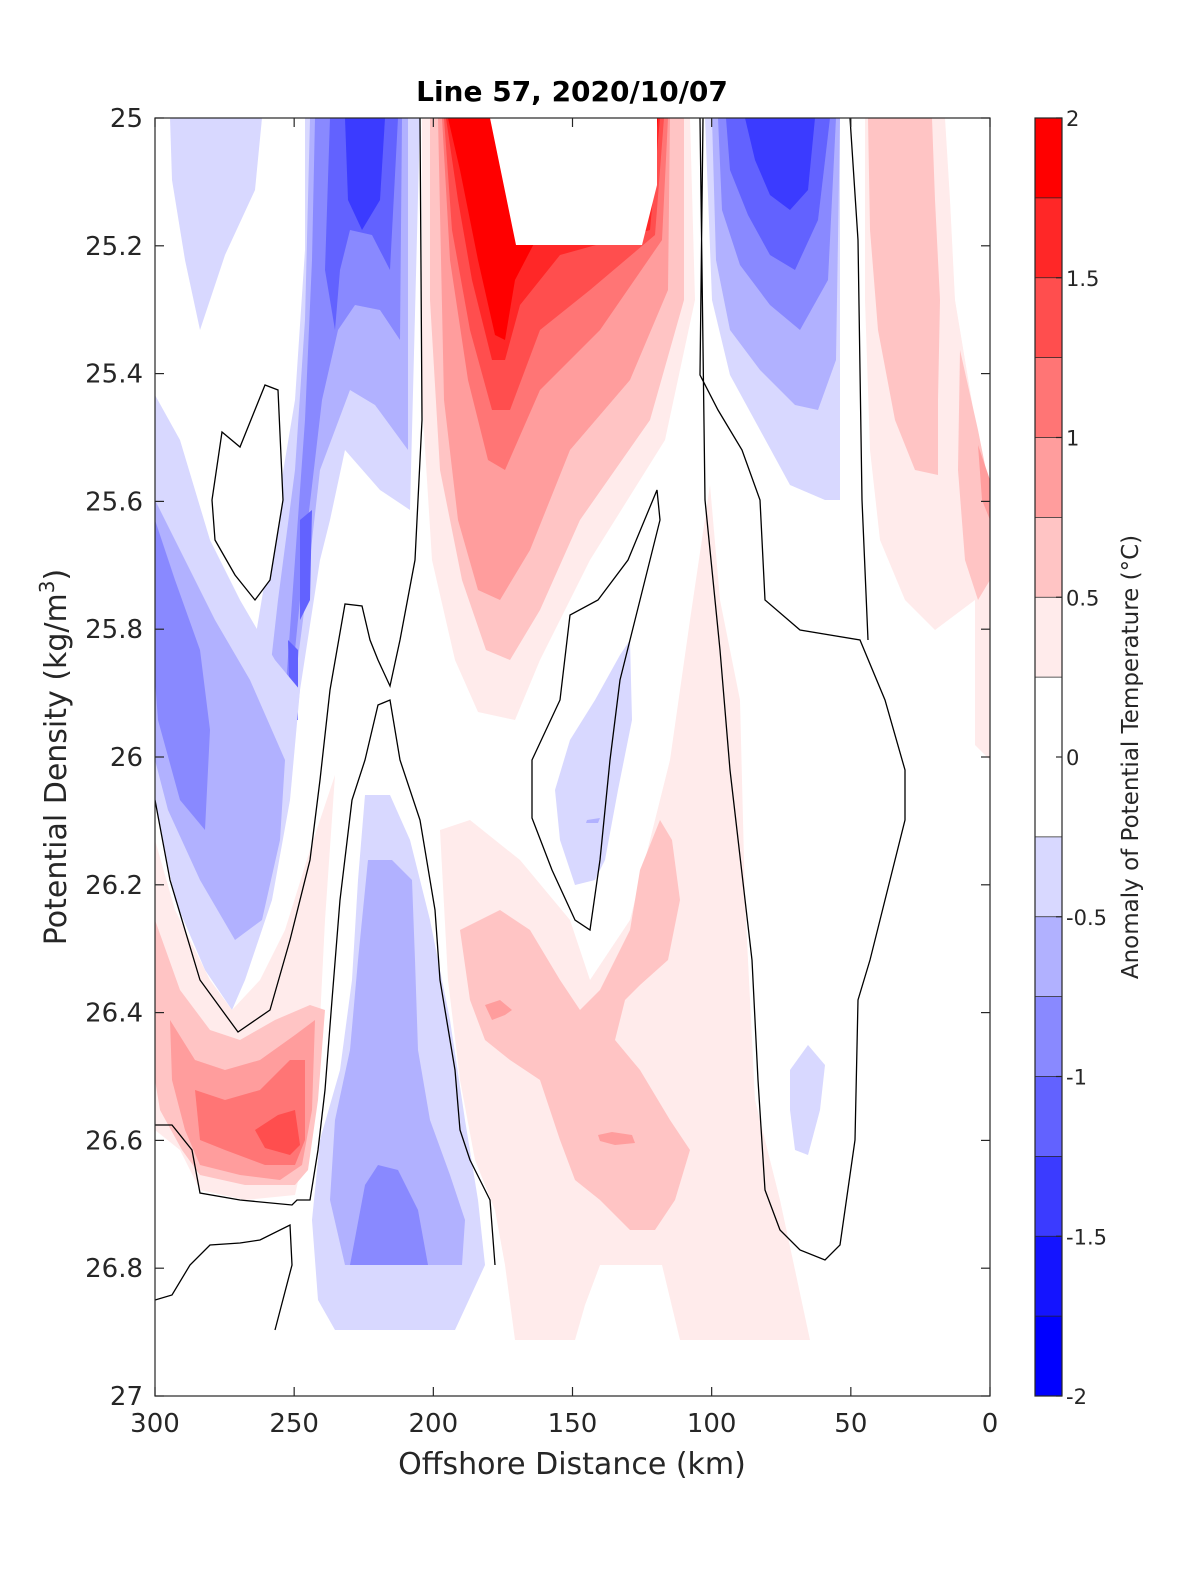 The height and width of the screenshot is (1575, 1200). What do you see at coordinates (712, 1424) in the screenshot?
I see `x-tick-label: 100` at bounding box center [712, 1424].